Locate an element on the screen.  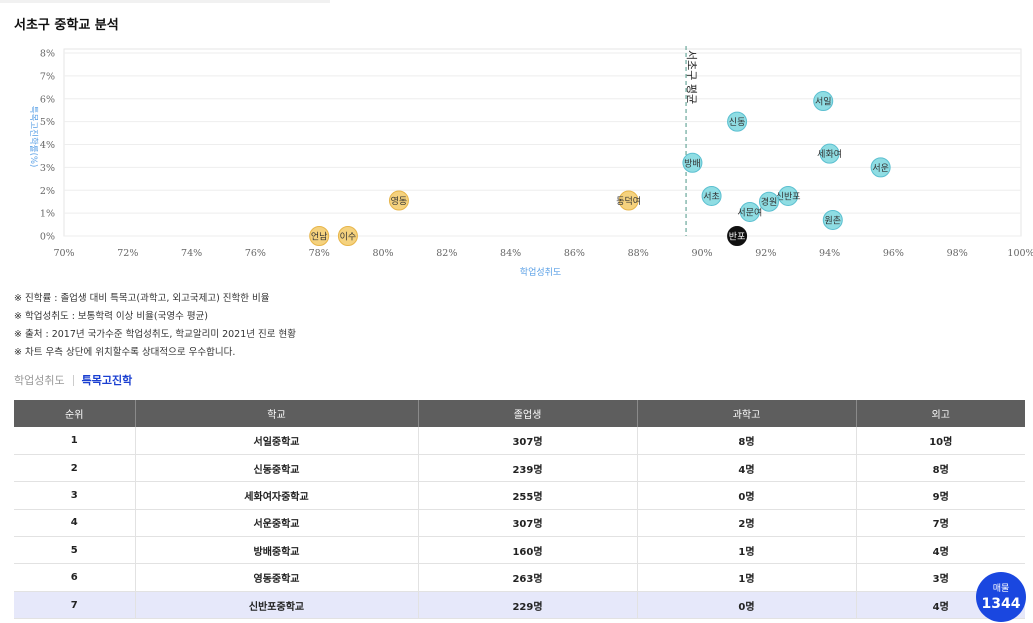
col-rank: 순위 is located at coordinates (75, 413).